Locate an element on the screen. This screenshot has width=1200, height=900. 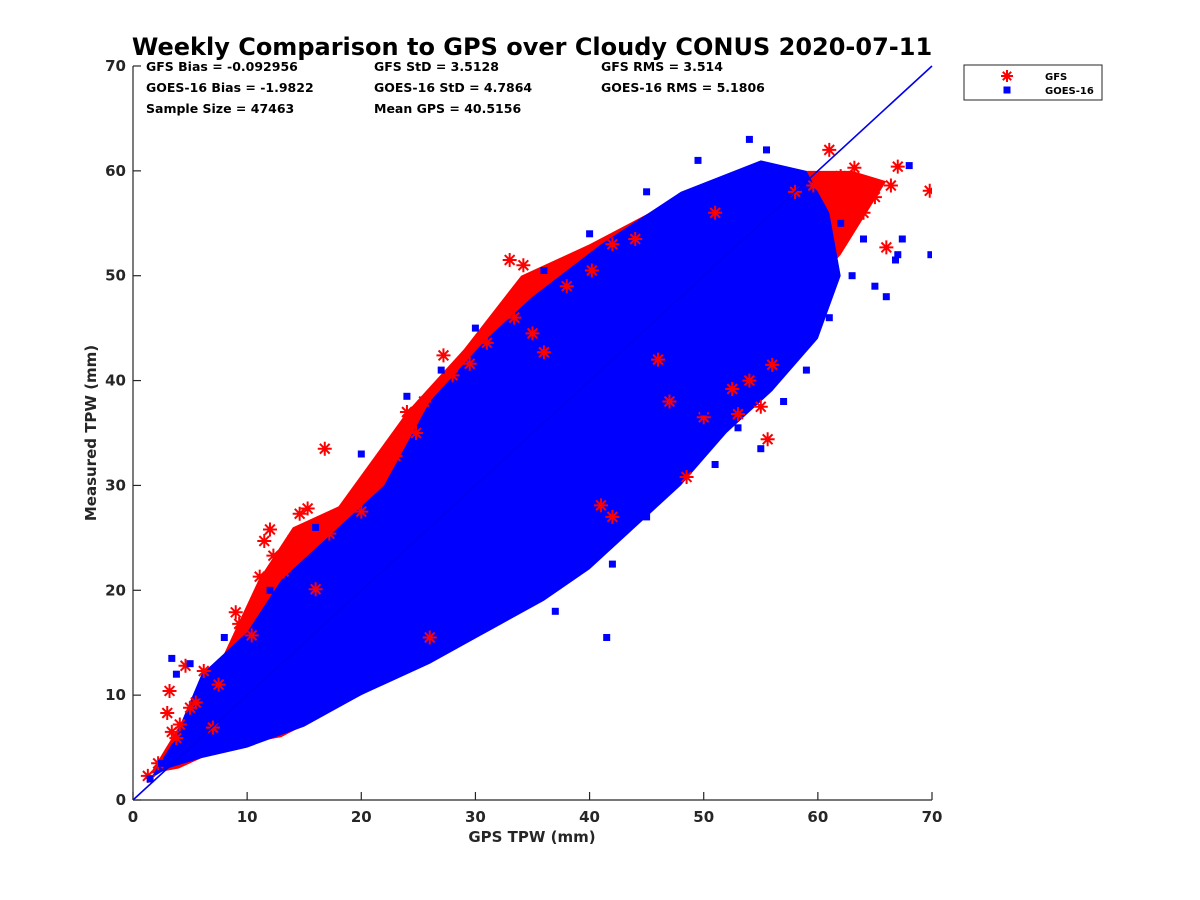
x-tick-label: 70 is located at coordinates (932, 817).